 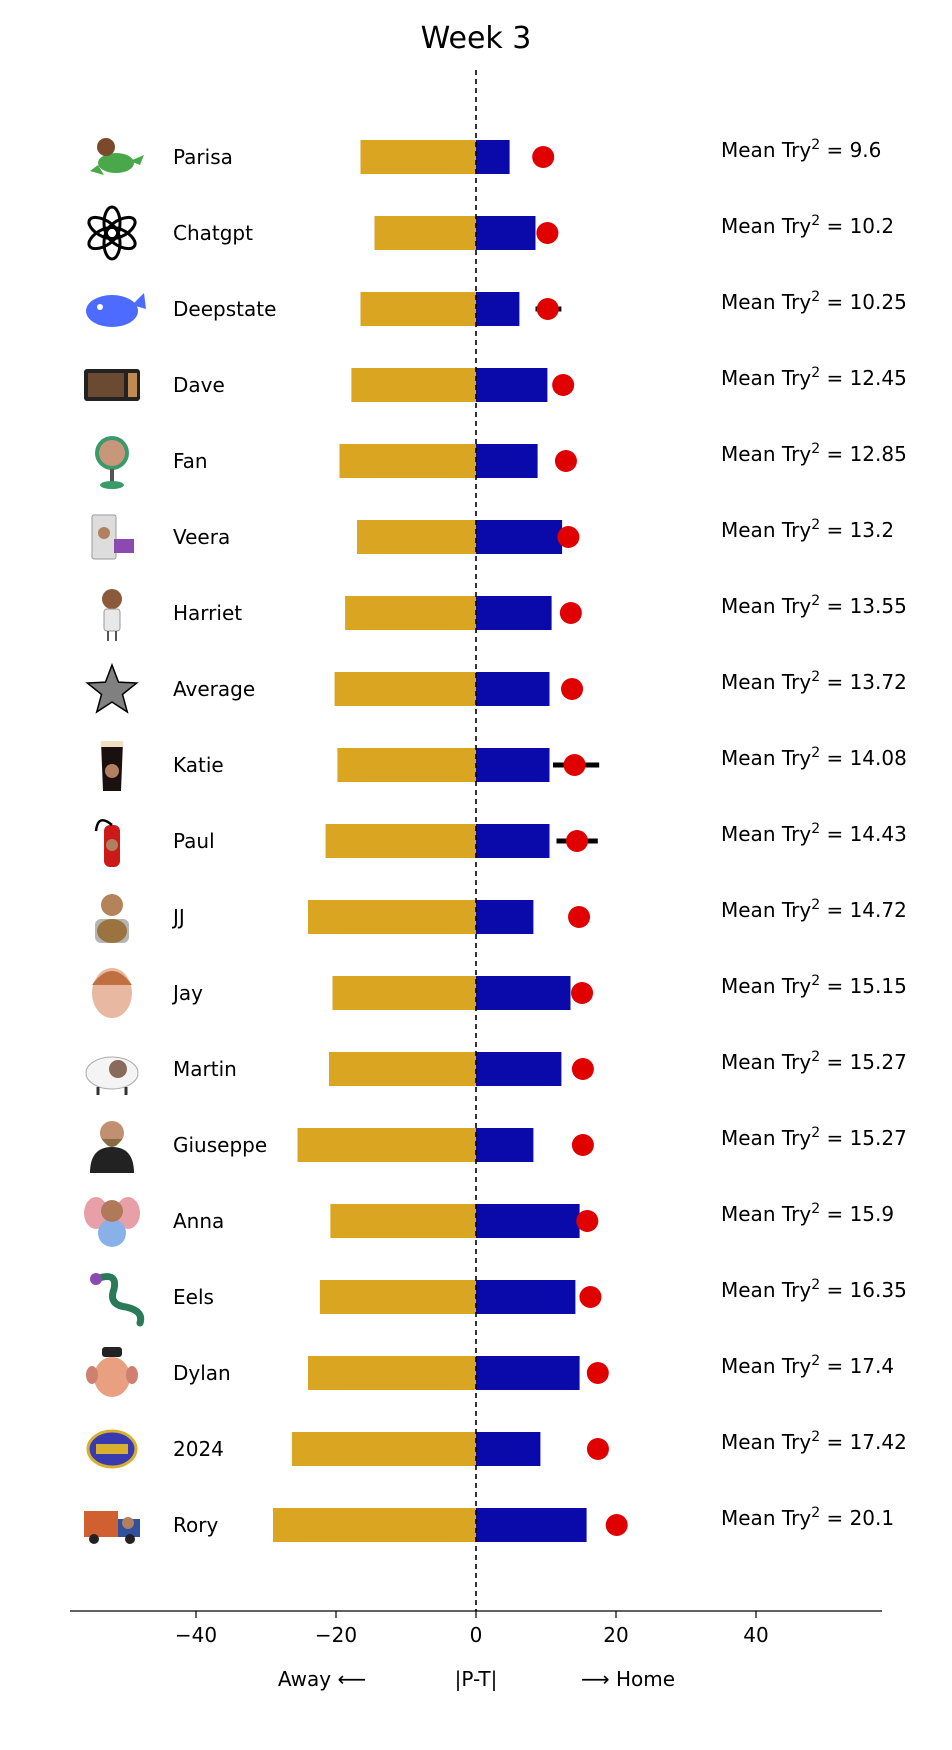 I want to click on x-tick-label: 20, so click(x=615, y=1635).